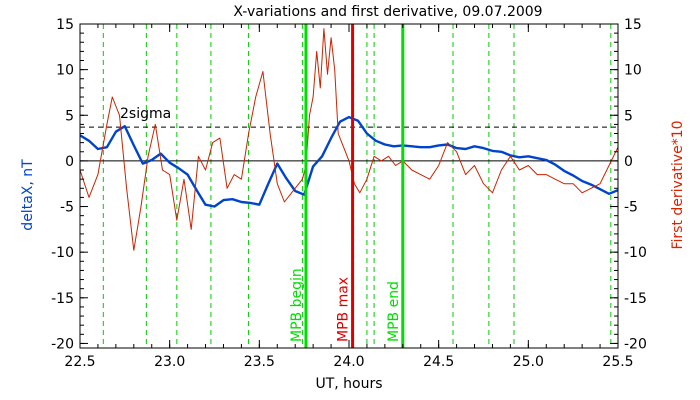  Describe the element at coordinates (145, 114) in the screenshot. I see `threshold-label: 2sigma` at that location.